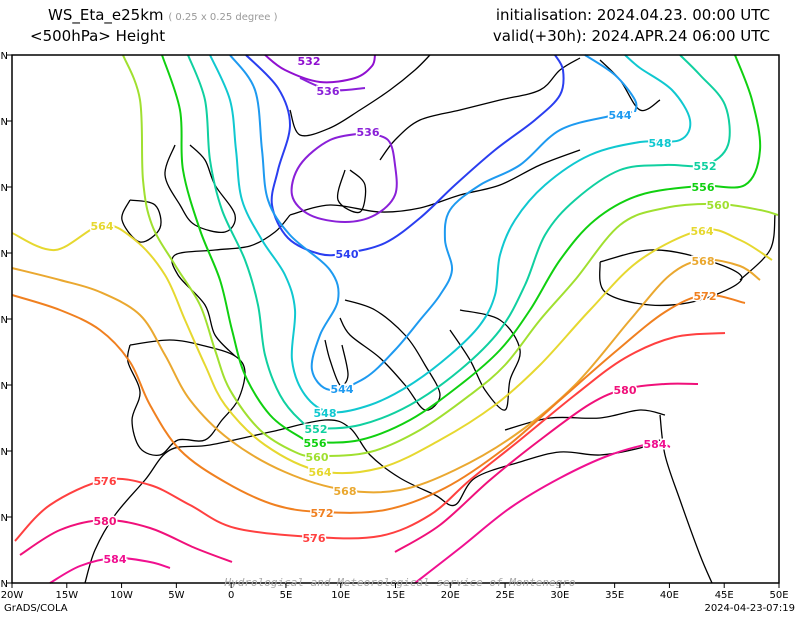 This screenshot has height=618, width=800. What do you see at coordinates (347, 254) in the screenshot?
I see `contour-label: 540` at bounding box center [347, 254].